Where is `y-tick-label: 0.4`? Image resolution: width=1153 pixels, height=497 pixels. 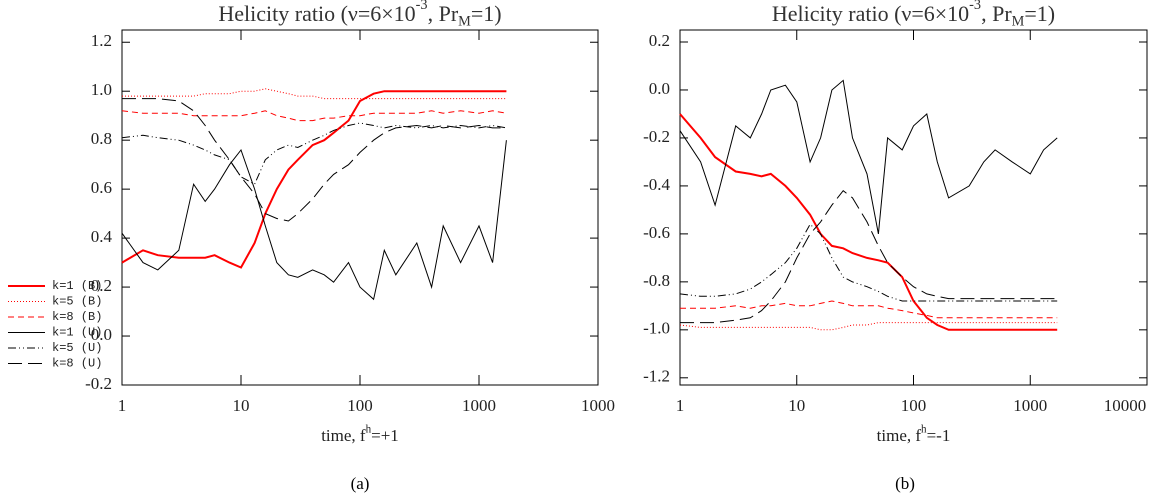
y-tick-label: 0.4 is located at coordinates (102, 236).